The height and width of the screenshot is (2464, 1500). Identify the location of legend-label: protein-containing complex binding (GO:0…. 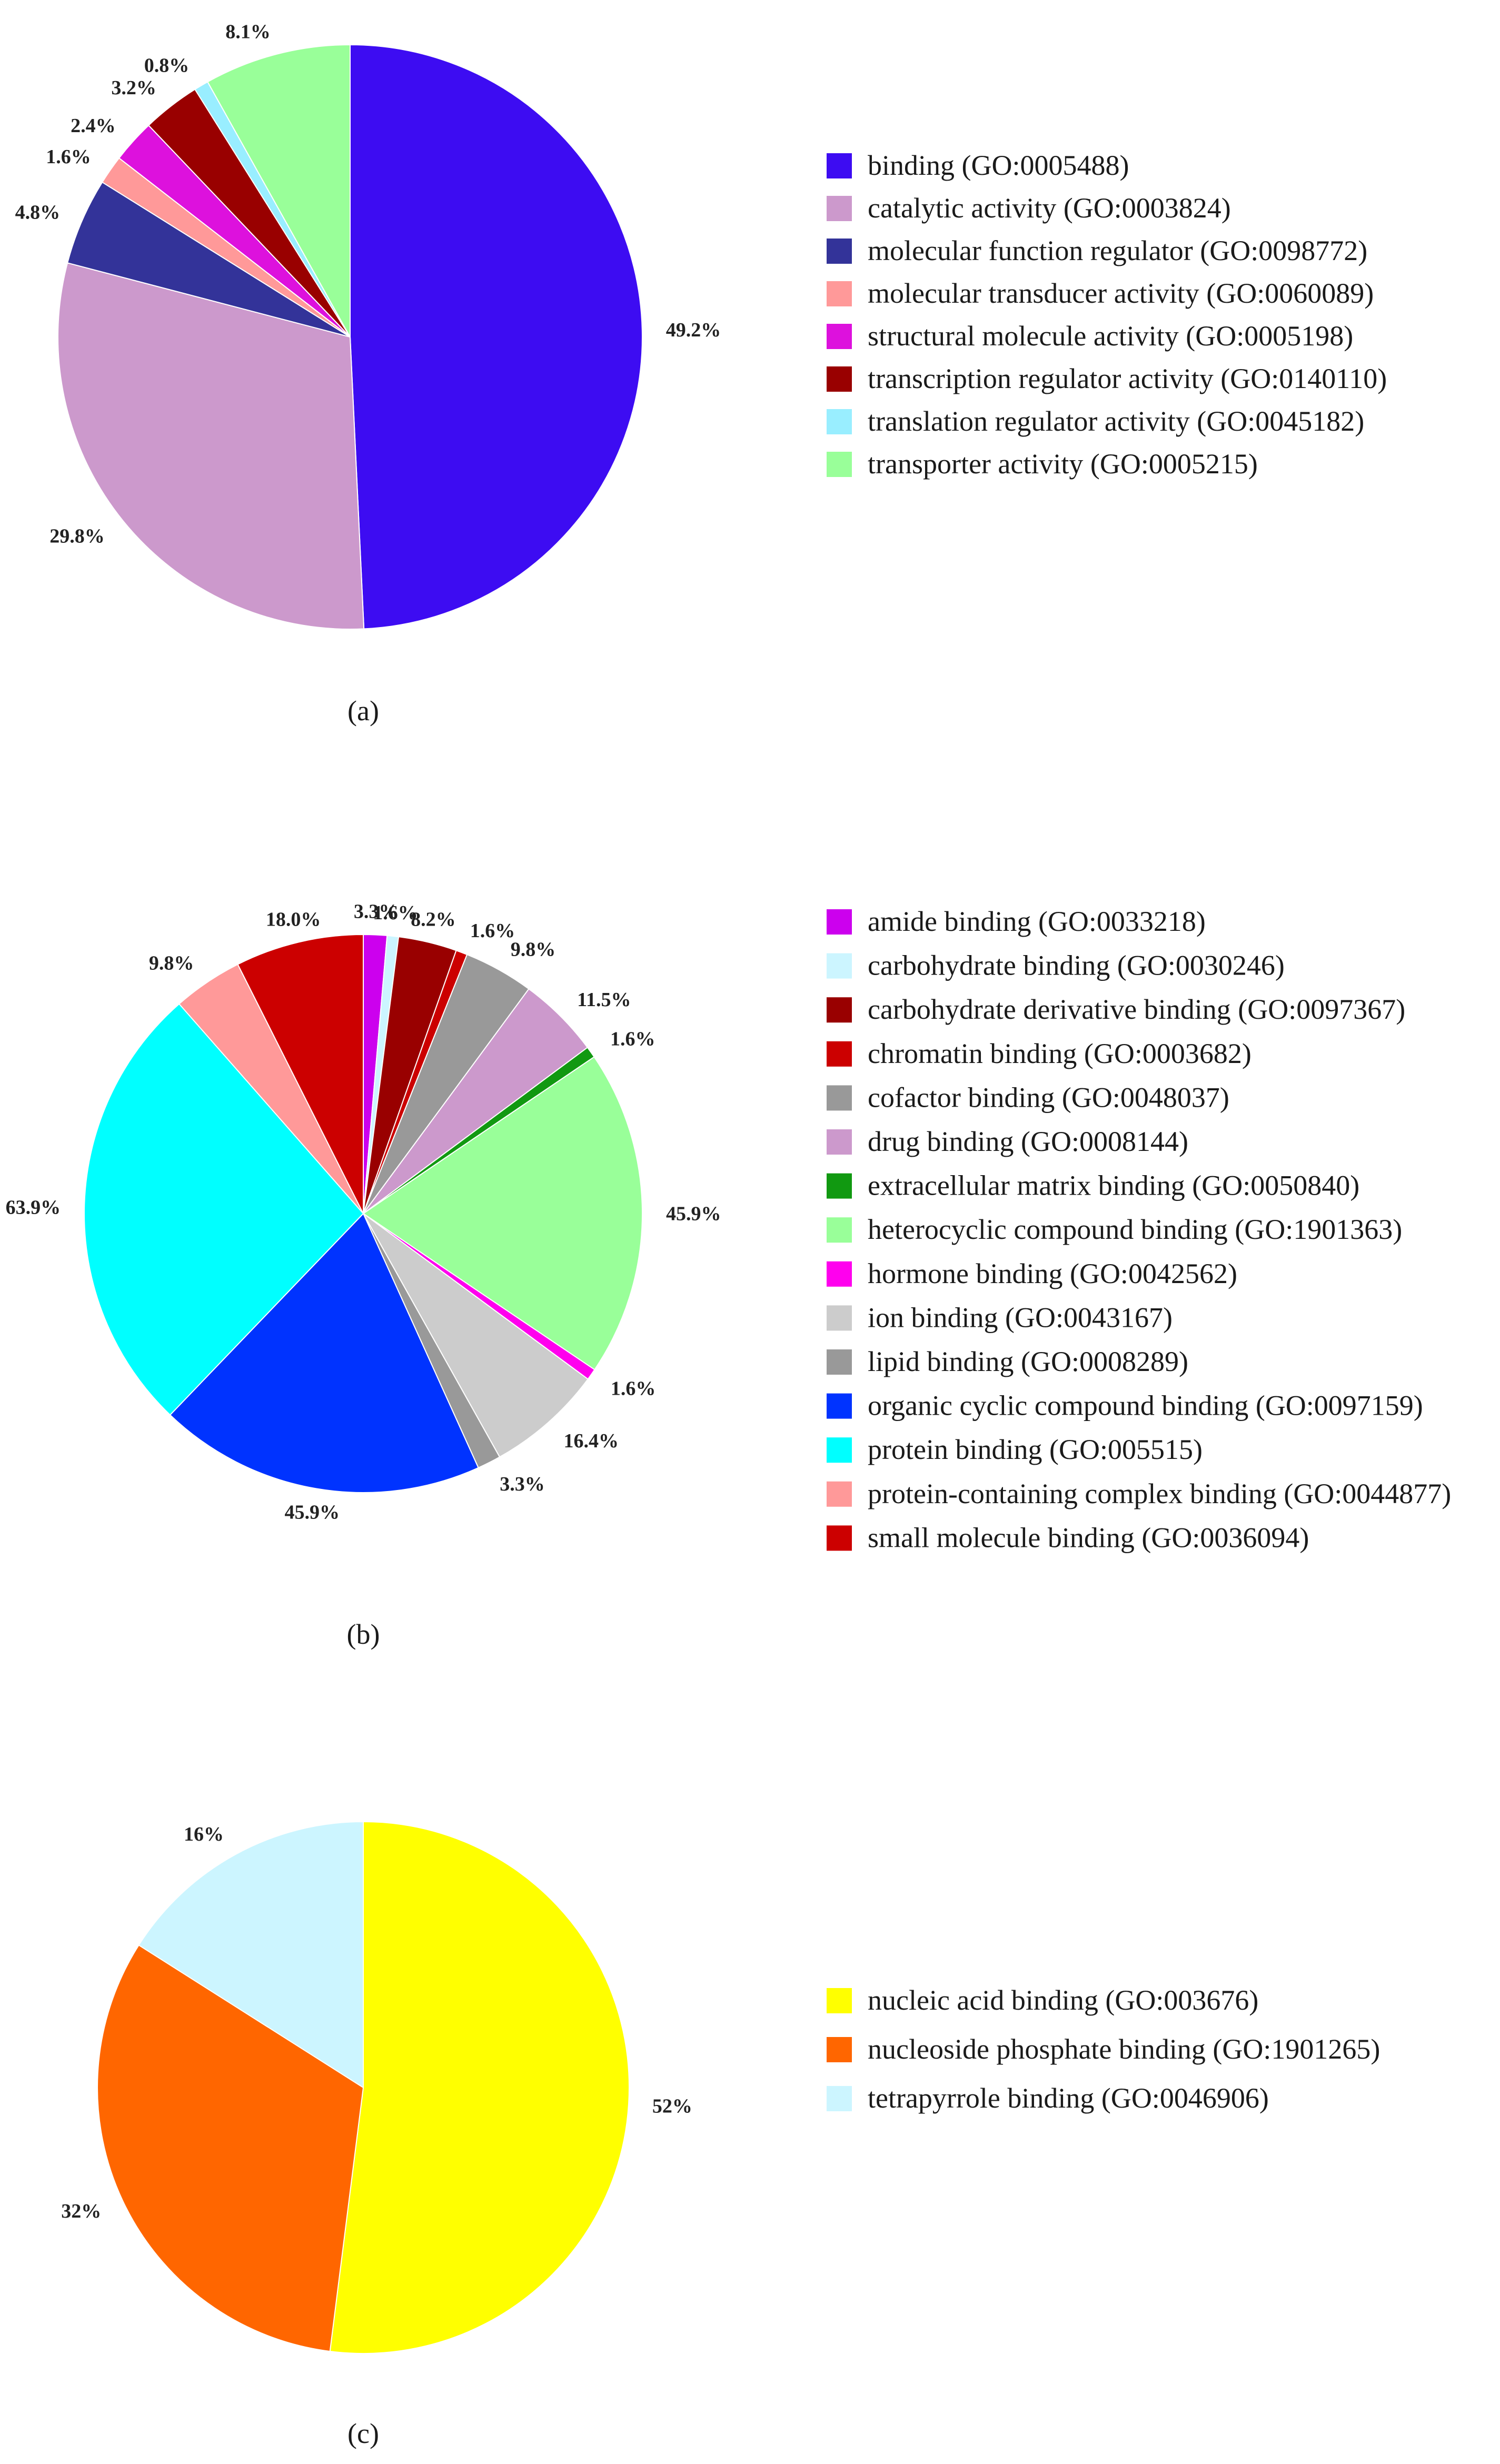
(1159, 1493).